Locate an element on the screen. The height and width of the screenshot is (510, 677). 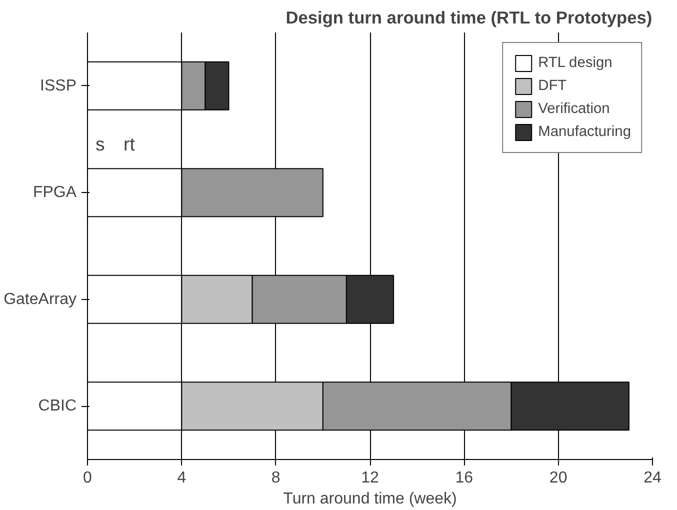
x-tick-label: 16 is located at coordinates (464, 478).